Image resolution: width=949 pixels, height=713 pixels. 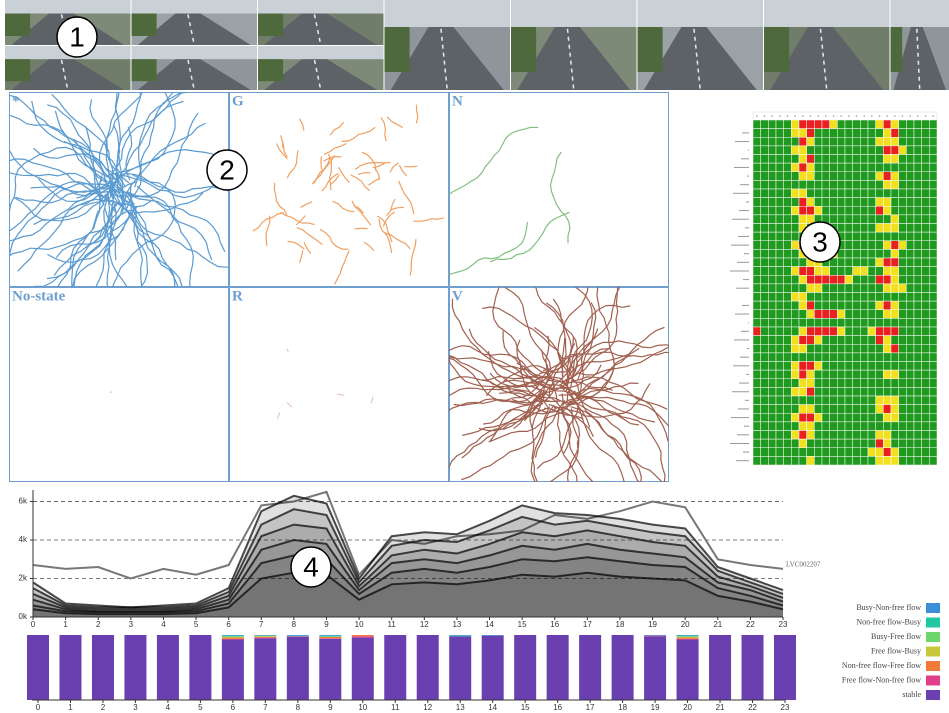 What do you see at coordinates (339, 384) in the screenshot?
I see `map-panel` at bounding box center [339, 384].